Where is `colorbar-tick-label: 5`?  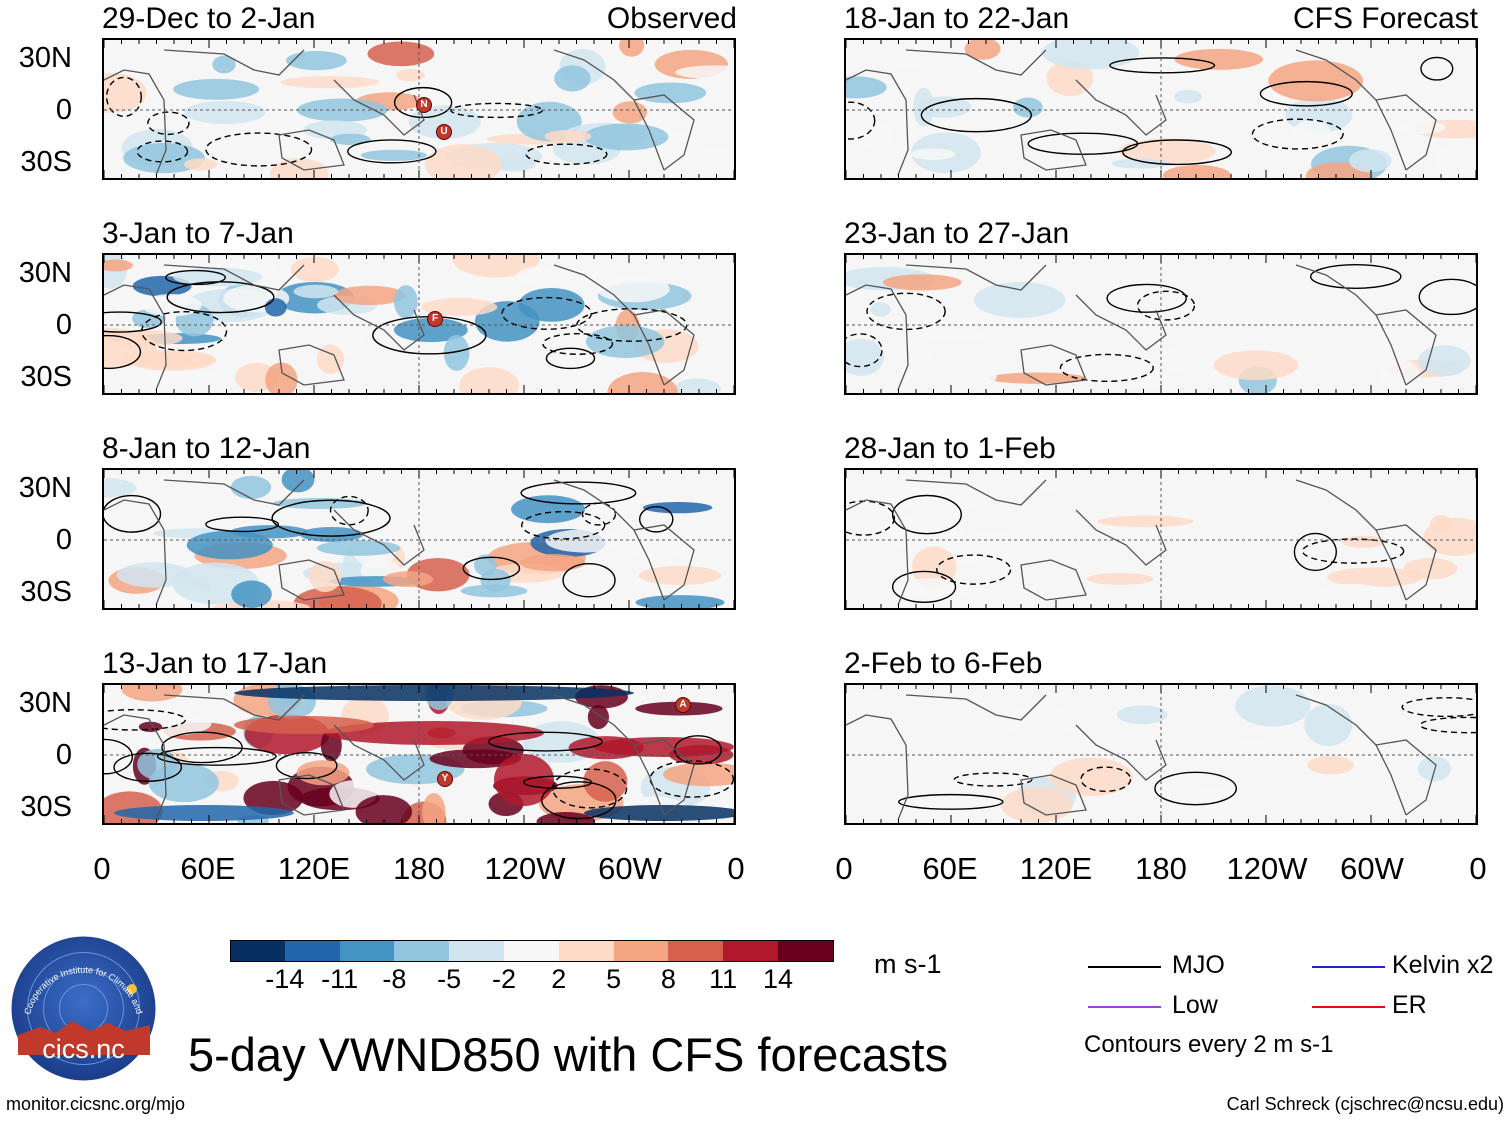 colorbar-tick-label: 5 is located at coordinates (614, 979).